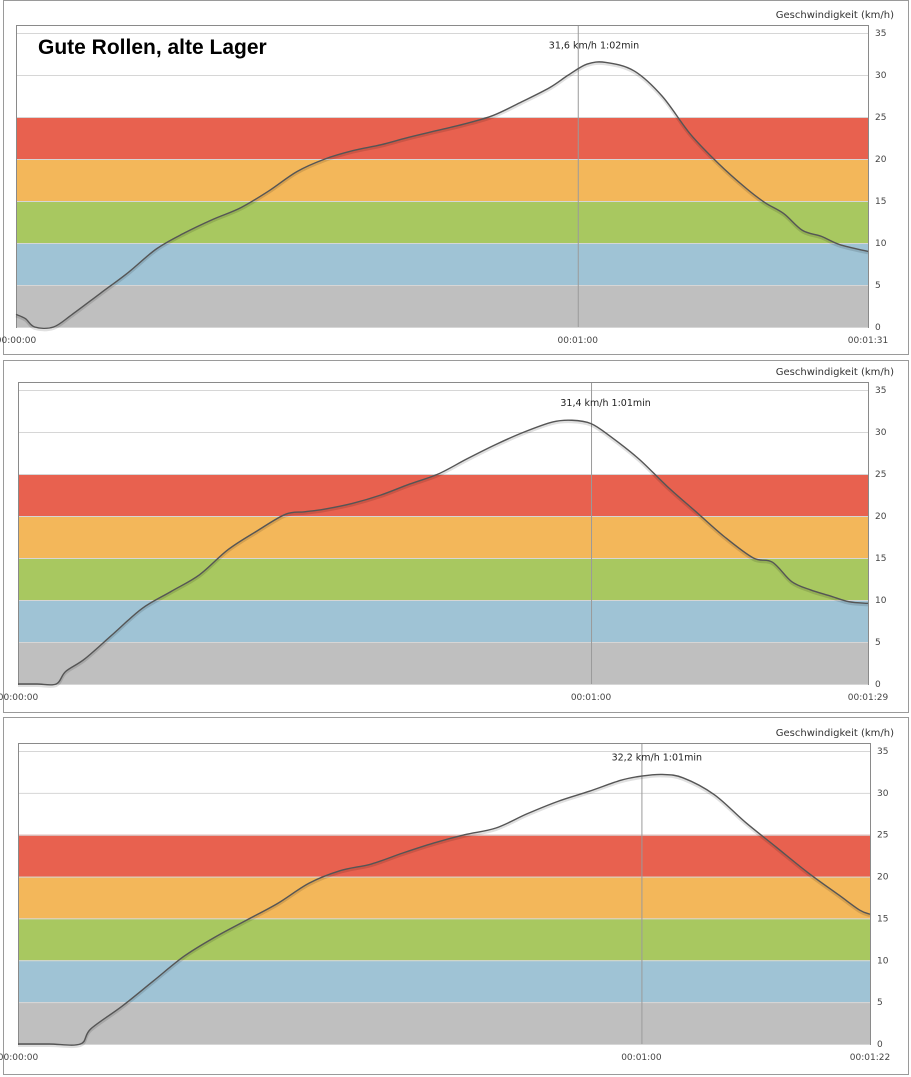 Image resolution: width=911 pixels, height=1077 pixels. Describe the element at coordinates (594, 45) in the screenshot. I see `peak-label: 31,6 km/h 1:02min` at that location.